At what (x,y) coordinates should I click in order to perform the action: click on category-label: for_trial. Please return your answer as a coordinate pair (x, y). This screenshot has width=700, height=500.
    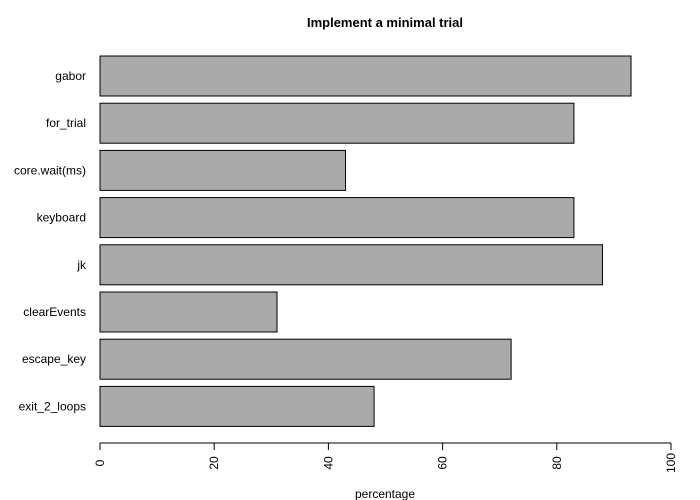
    Looking at the image, I should click on (66, 123).